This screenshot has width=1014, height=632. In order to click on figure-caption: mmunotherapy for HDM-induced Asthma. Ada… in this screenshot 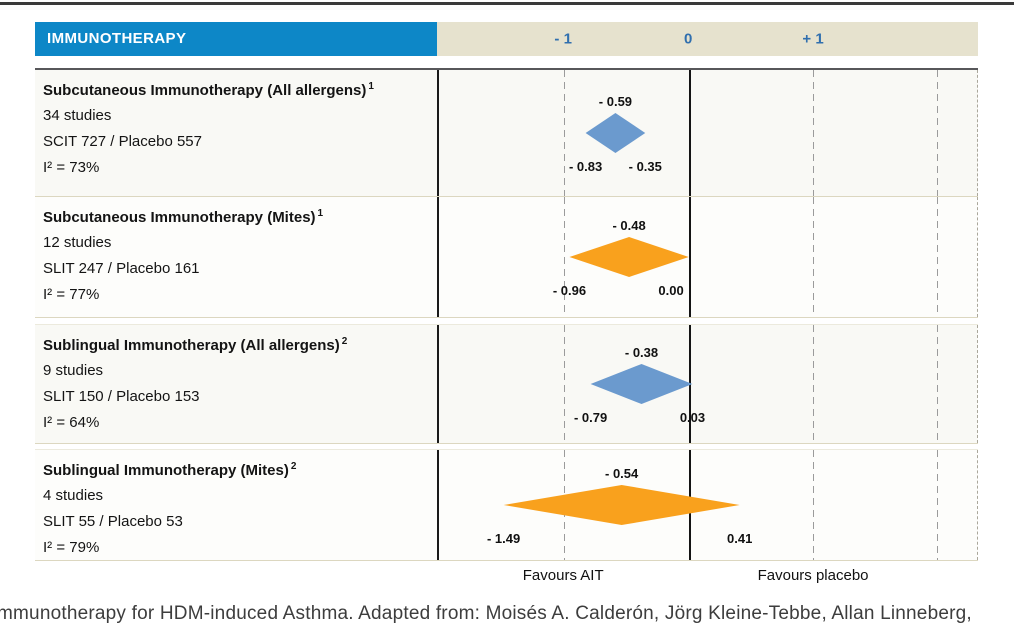, I will do `click(486, 613)`.